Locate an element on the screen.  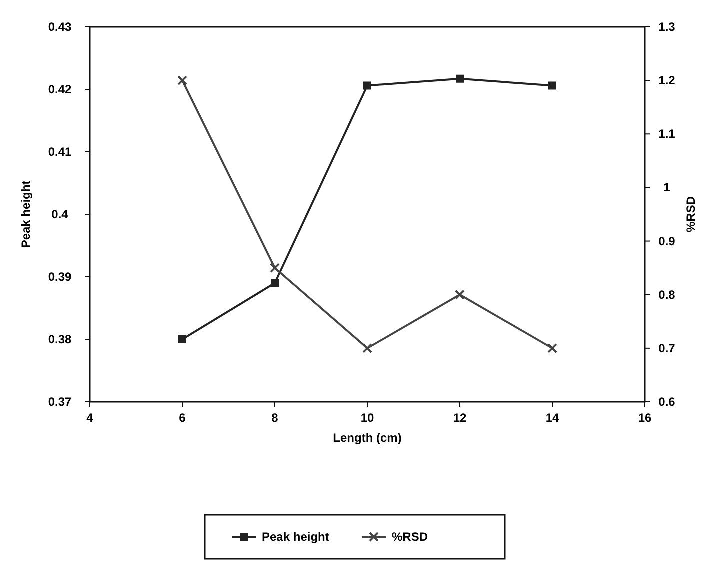
y-tick-label: 0.42 is located at coordinates (60, 89).